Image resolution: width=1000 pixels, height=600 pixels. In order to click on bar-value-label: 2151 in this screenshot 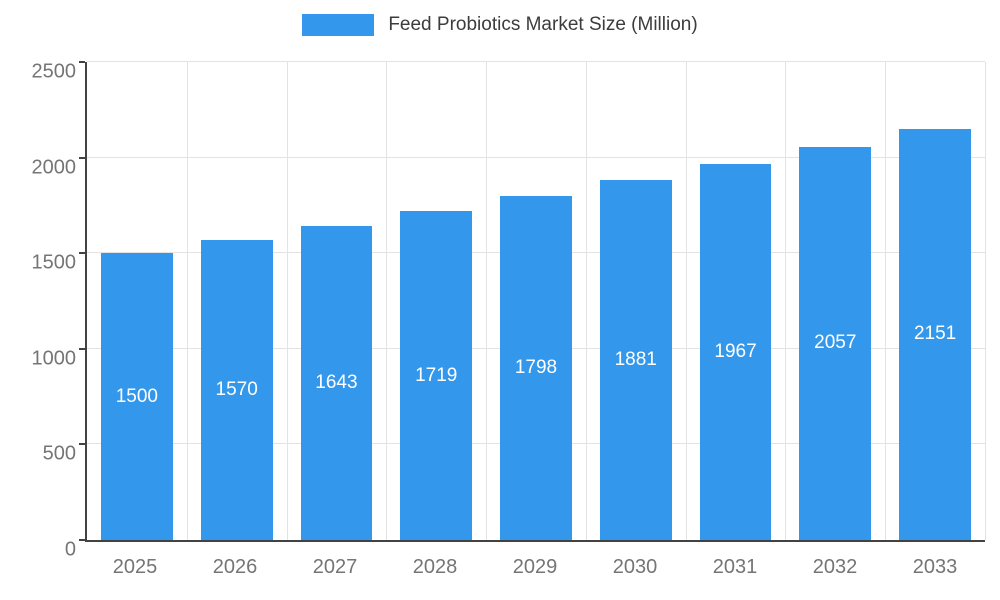, I will do `click(935, 334)`.